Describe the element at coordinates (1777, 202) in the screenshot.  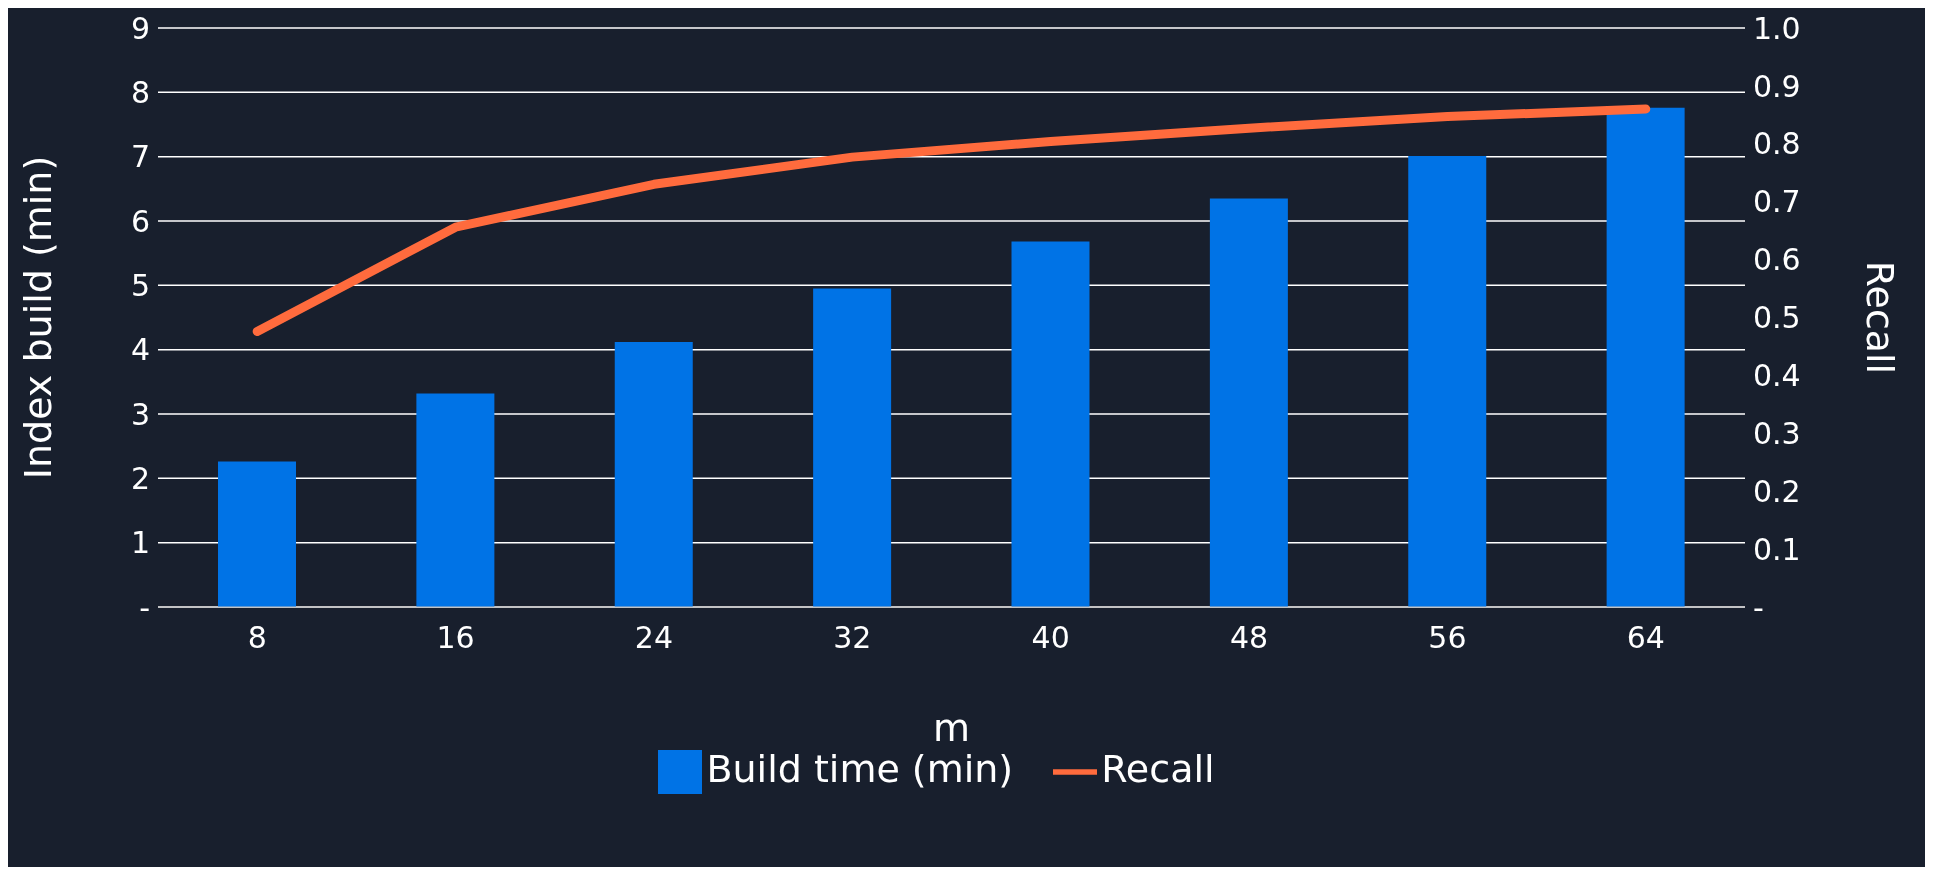
I see `y2-tick-label: 0.7` at that location.